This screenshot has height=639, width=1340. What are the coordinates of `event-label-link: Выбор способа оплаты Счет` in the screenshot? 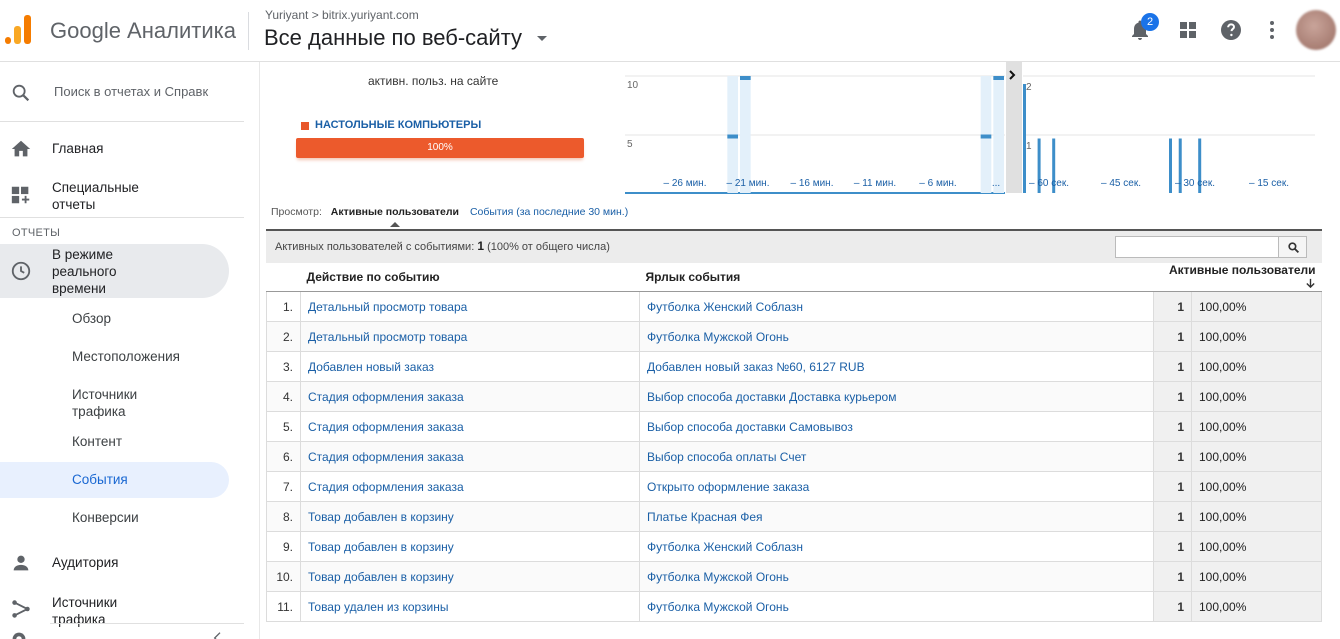 It's located at (727, 456).